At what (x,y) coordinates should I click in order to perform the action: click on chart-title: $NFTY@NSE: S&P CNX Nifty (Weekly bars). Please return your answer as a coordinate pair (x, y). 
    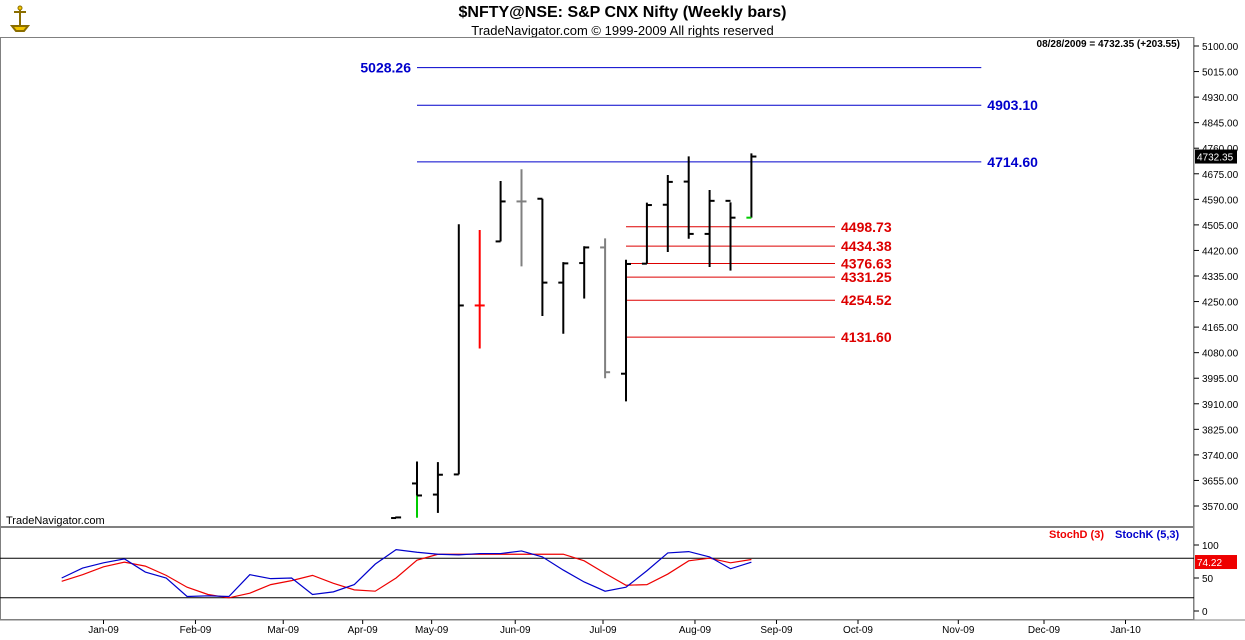
    Looking at the image, I should click on (622, 12).